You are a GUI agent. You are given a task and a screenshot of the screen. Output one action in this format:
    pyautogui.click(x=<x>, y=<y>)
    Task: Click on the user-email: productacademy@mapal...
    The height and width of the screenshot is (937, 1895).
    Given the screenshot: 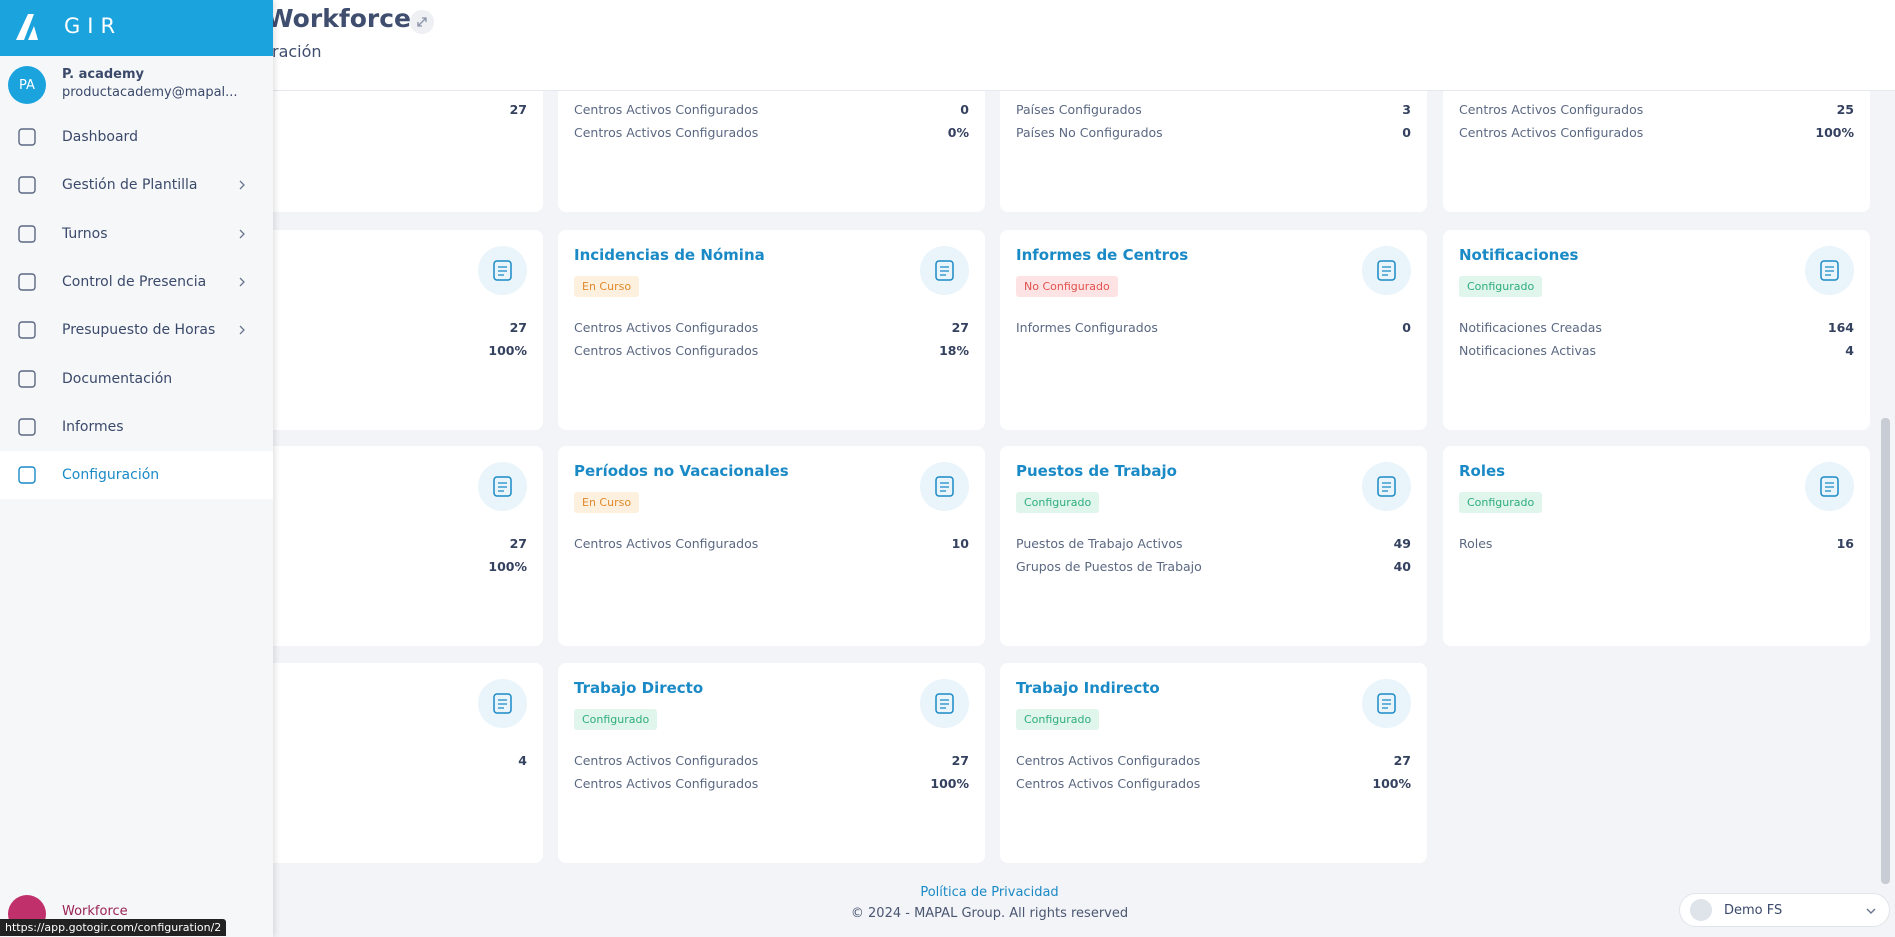 What is the action you would take?
    pyautogui.click(x=150, y=92)
    